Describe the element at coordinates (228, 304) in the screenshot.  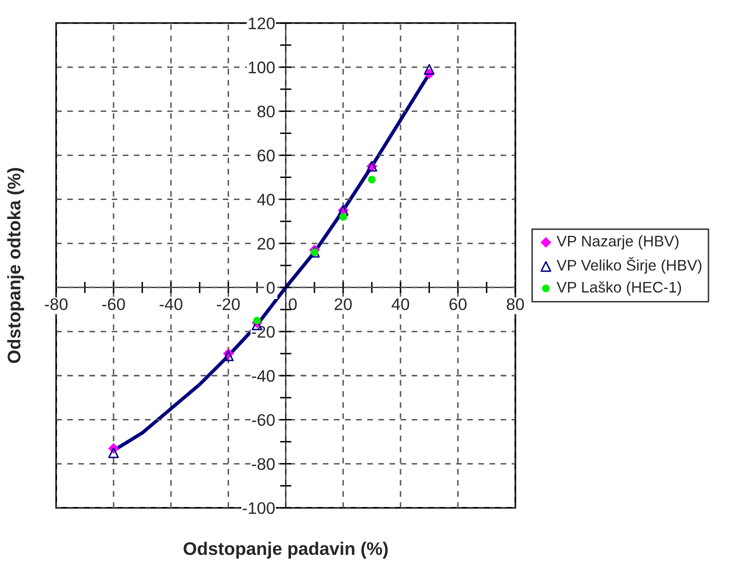
I see `x-tick-label: -20` at that location.